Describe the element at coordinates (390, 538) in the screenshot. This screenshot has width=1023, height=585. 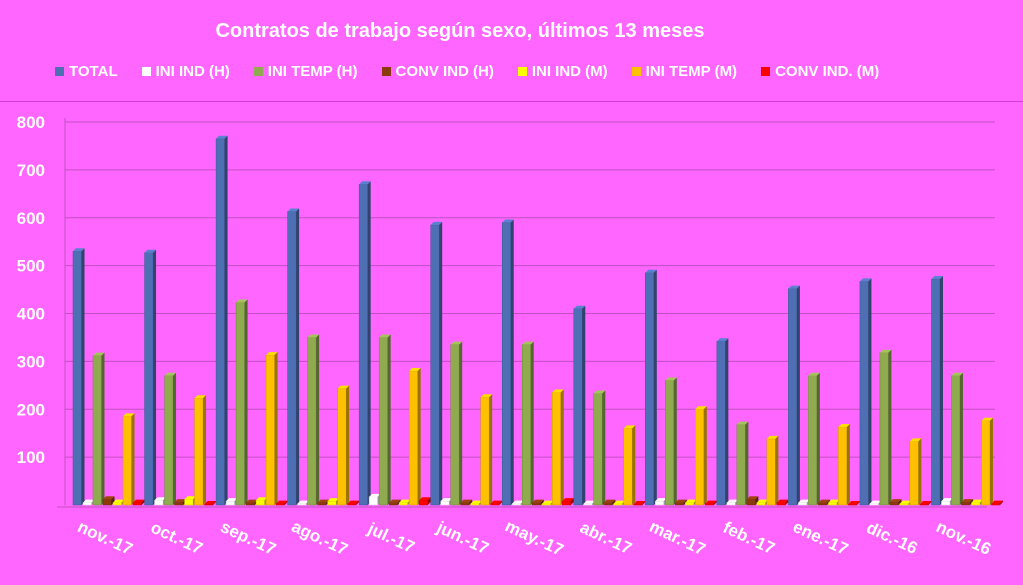
I see `x-tick-label: jul.-17` at that location.